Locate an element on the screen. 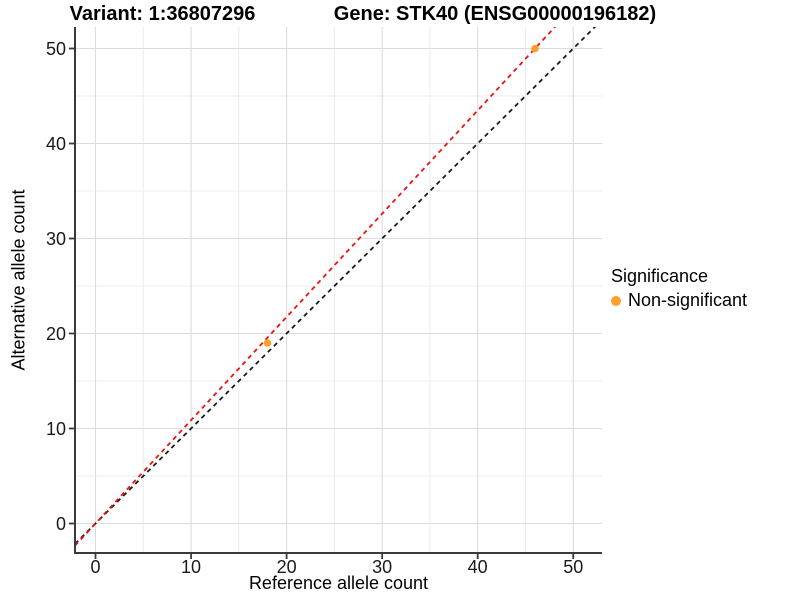 The width and height of the screenshot is (800, 600). x-axis-title: Reference allele count is located at coordinates (338, 583).